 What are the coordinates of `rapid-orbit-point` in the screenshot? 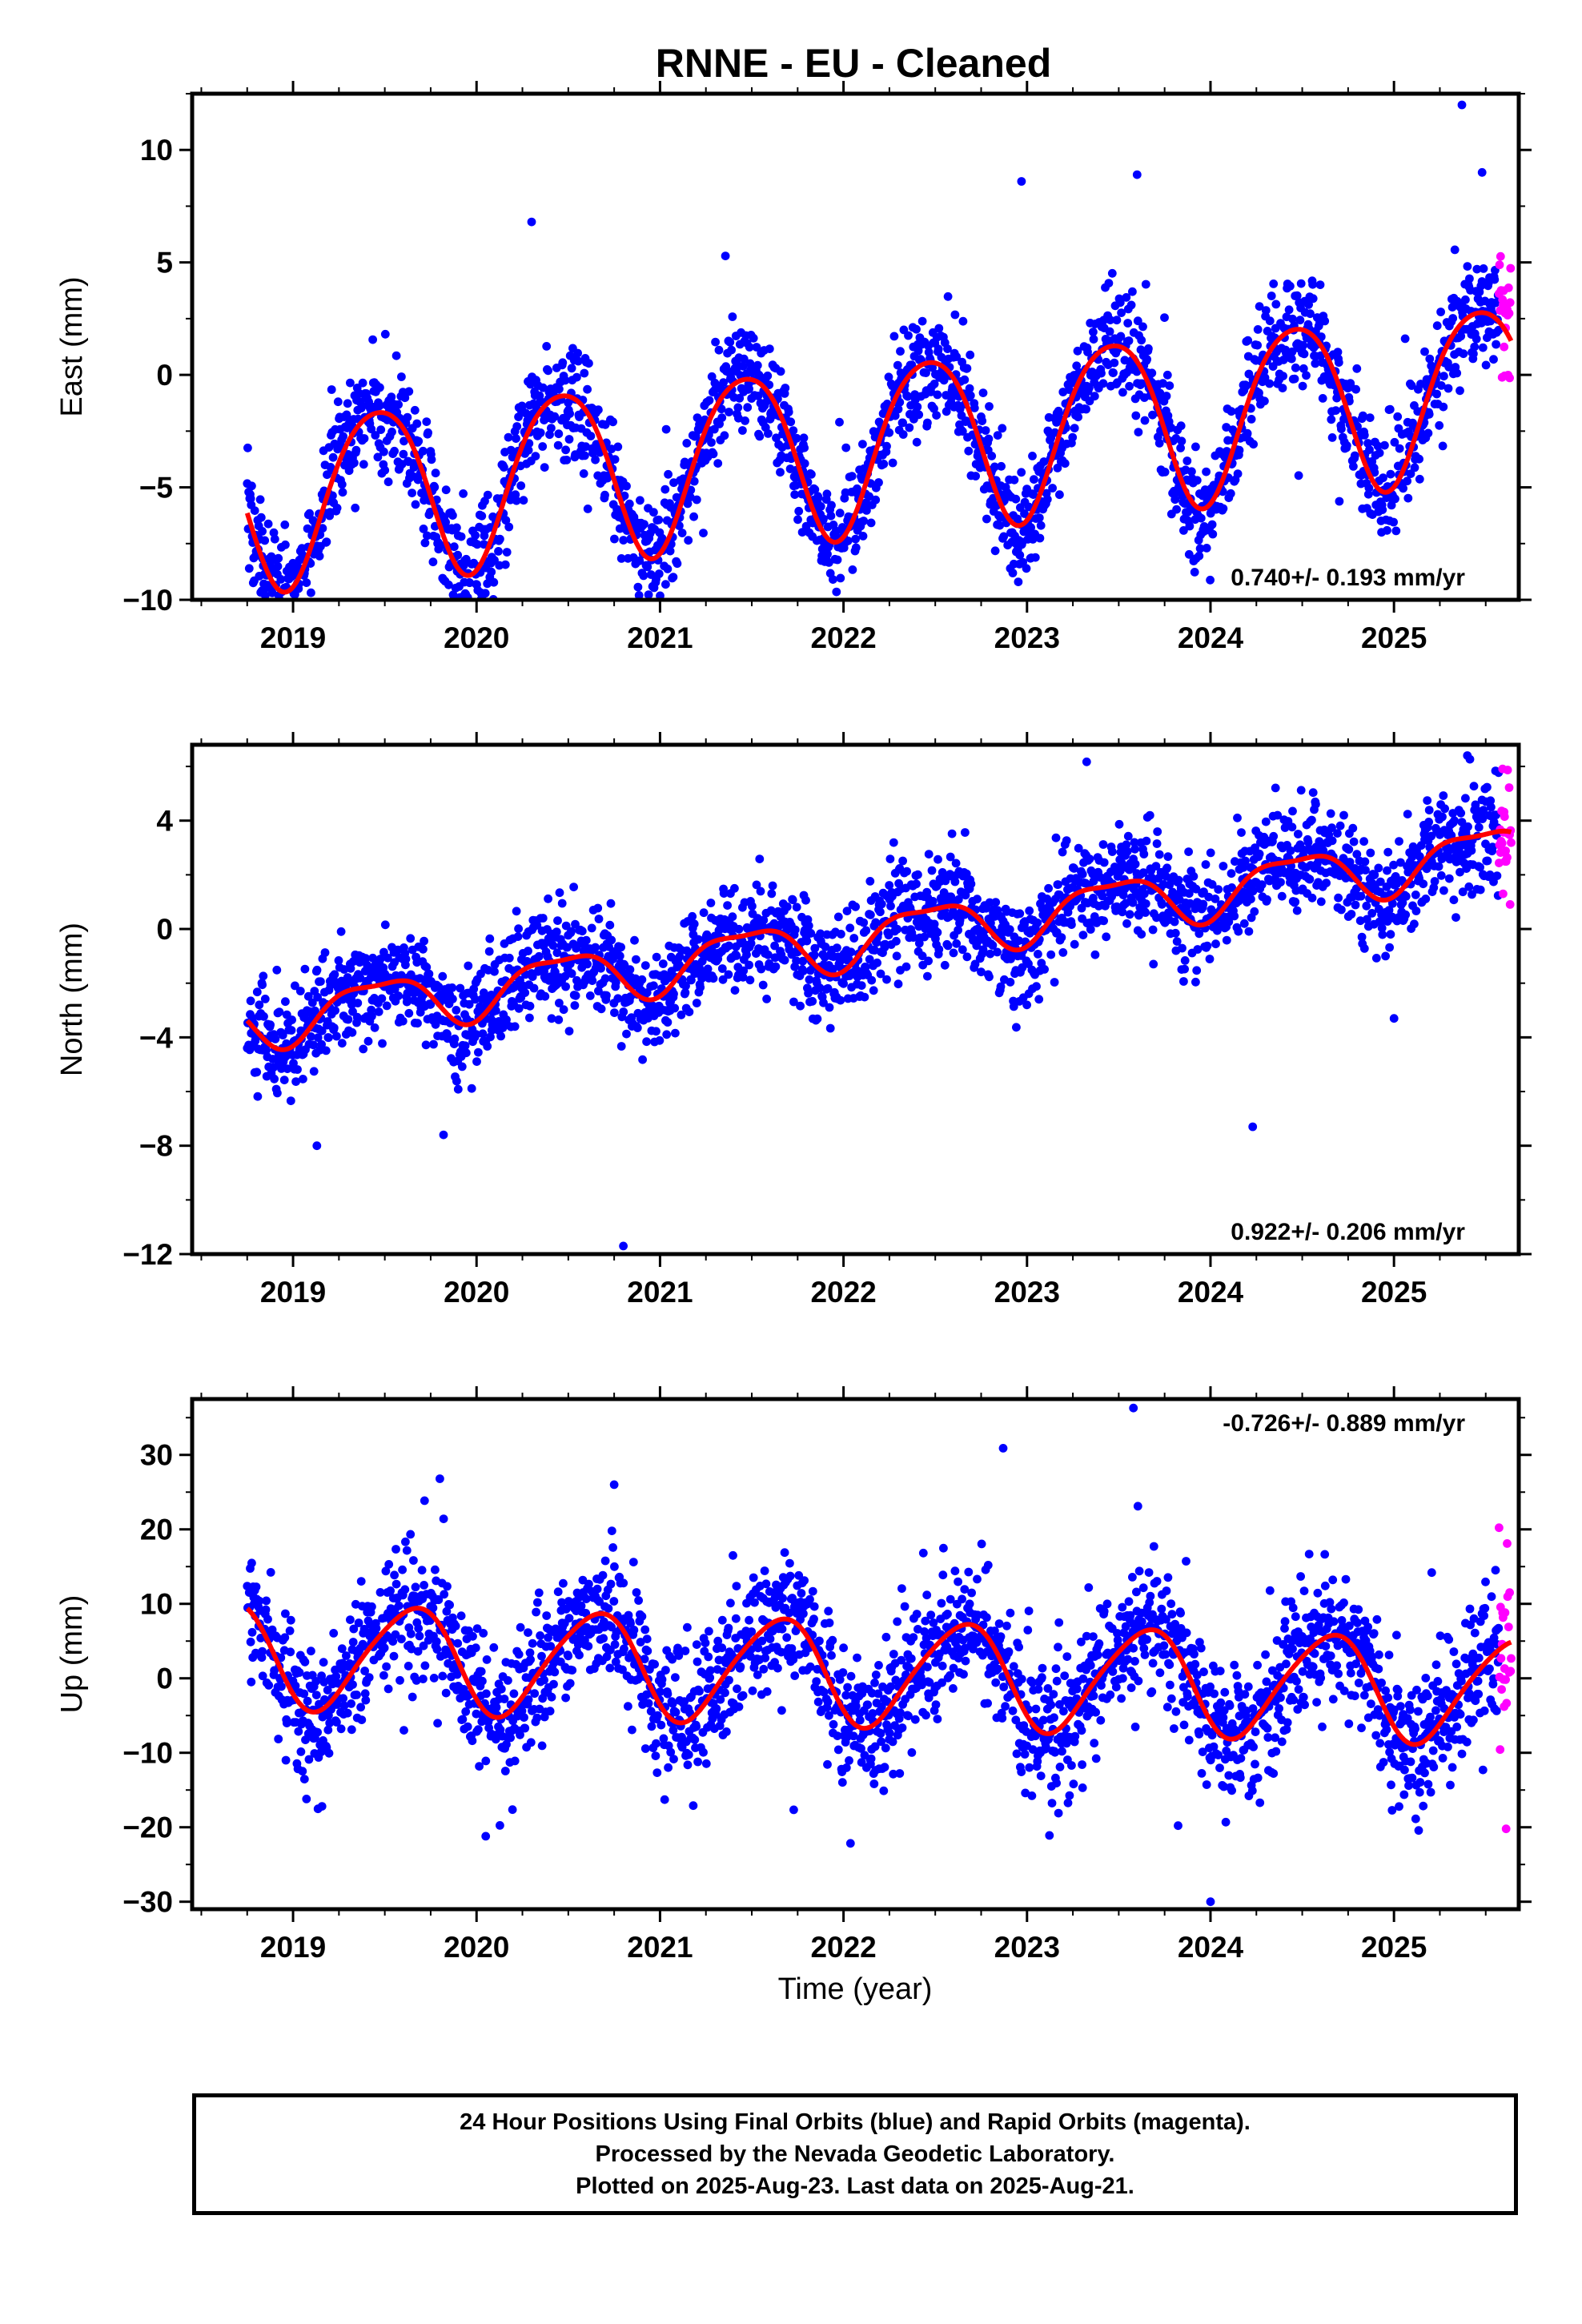 It's located at (1507, 857).